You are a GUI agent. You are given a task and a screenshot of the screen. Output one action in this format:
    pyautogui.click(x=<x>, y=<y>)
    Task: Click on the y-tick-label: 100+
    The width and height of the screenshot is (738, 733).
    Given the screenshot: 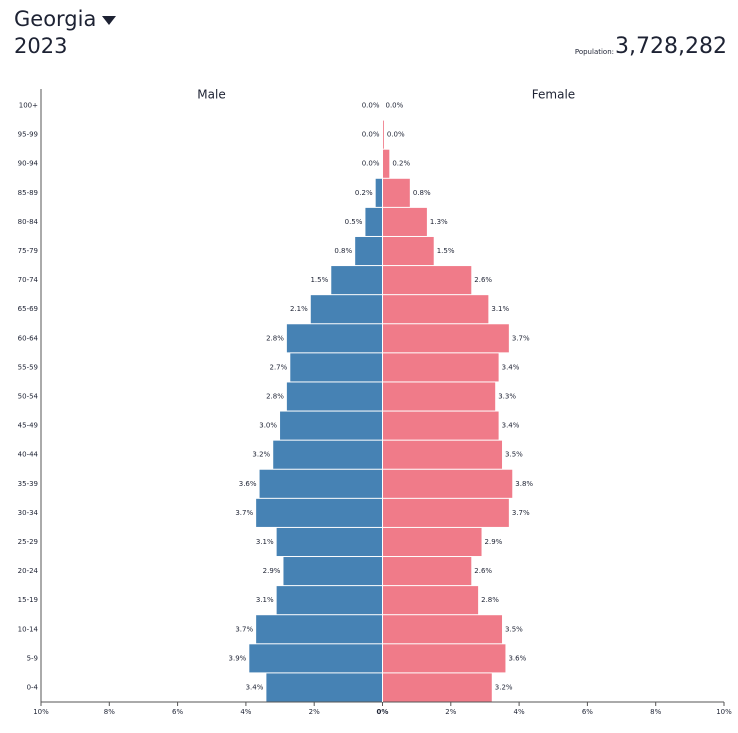 What is the action you would take?
    pyautogui.click(x=28, y=106)
    